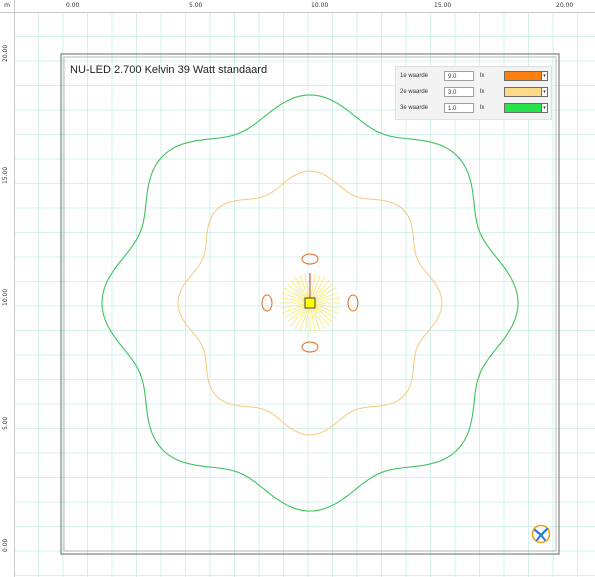 This screenshot has height=577, width=595. Describe the element at coordinates (5, 545) in the screenshot. I see `ruler-y-label: 0.00` at that location.